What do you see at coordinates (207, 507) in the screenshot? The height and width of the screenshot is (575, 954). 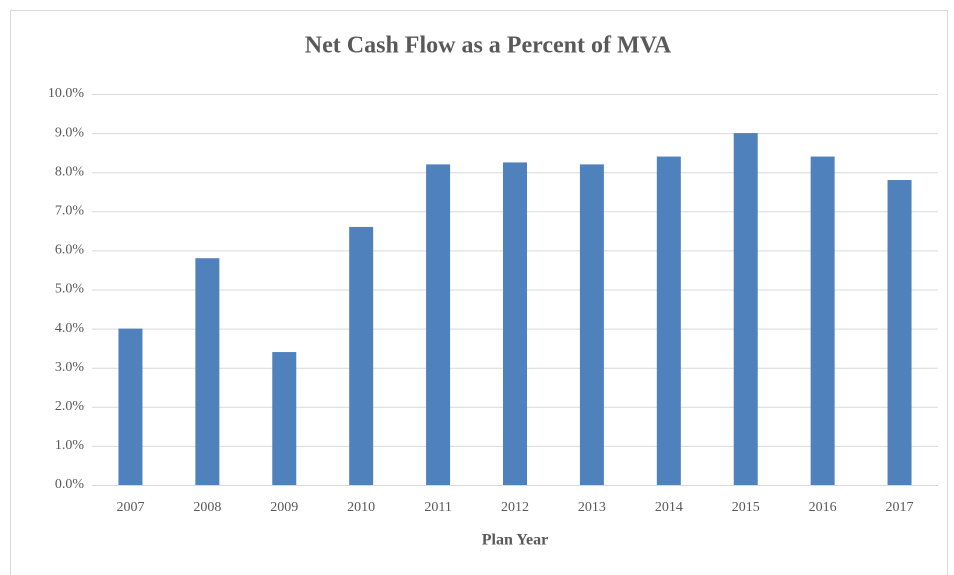 I see `x-tick-label: 2008` at bounding box center [207, 507].